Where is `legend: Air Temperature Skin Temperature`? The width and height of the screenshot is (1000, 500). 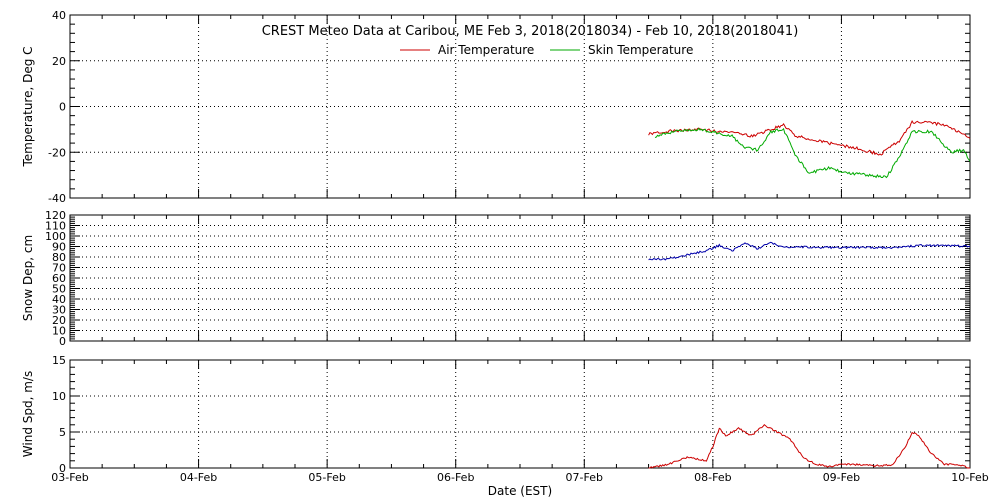
legend: Air Temperature Skin Temperature is located at coordinates (546, 50).